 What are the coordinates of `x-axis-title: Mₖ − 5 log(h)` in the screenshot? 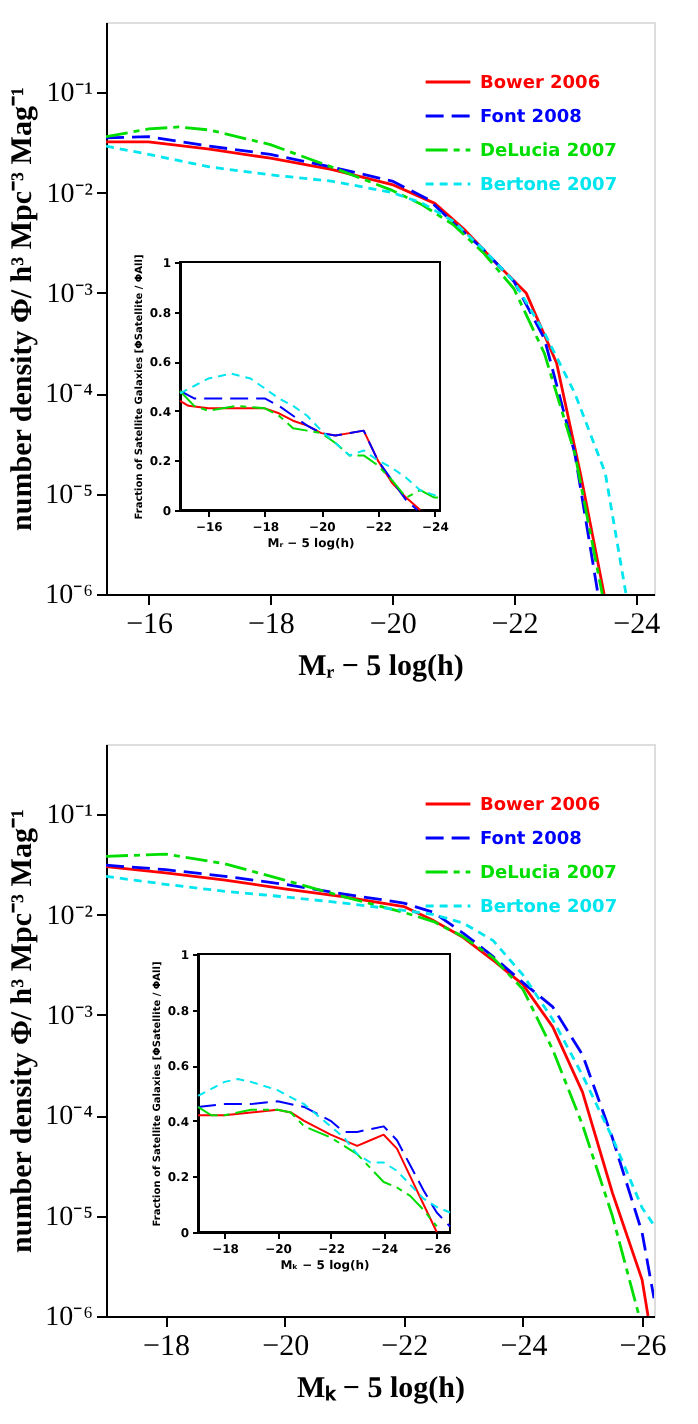 It's located at (381, 1389).